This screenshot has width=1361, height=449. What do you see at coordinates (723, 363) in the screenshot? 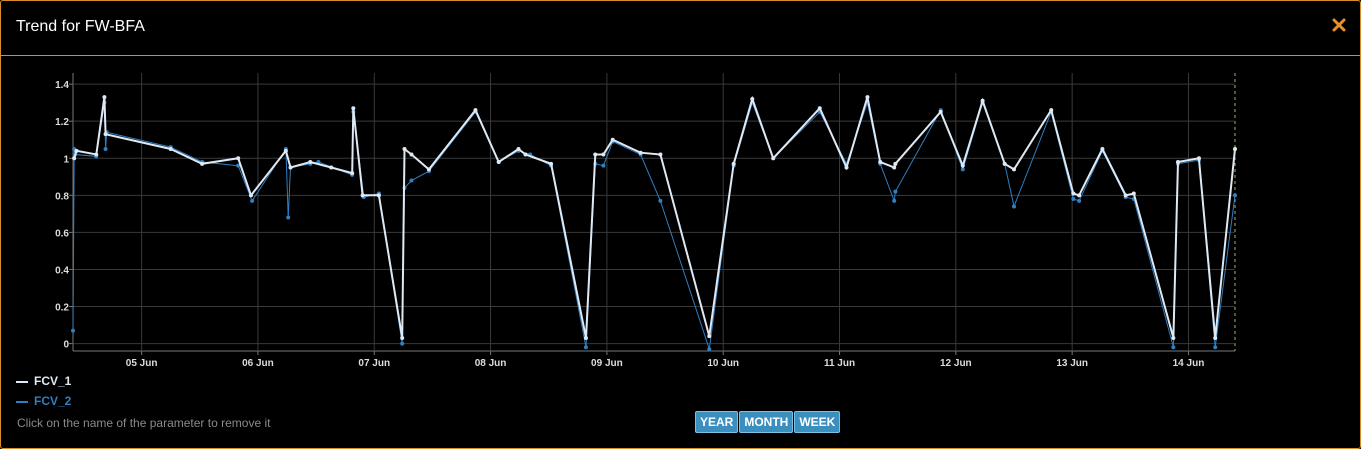
I see `x-tick-label: 10 Jun` at bounding box center [723, 363].